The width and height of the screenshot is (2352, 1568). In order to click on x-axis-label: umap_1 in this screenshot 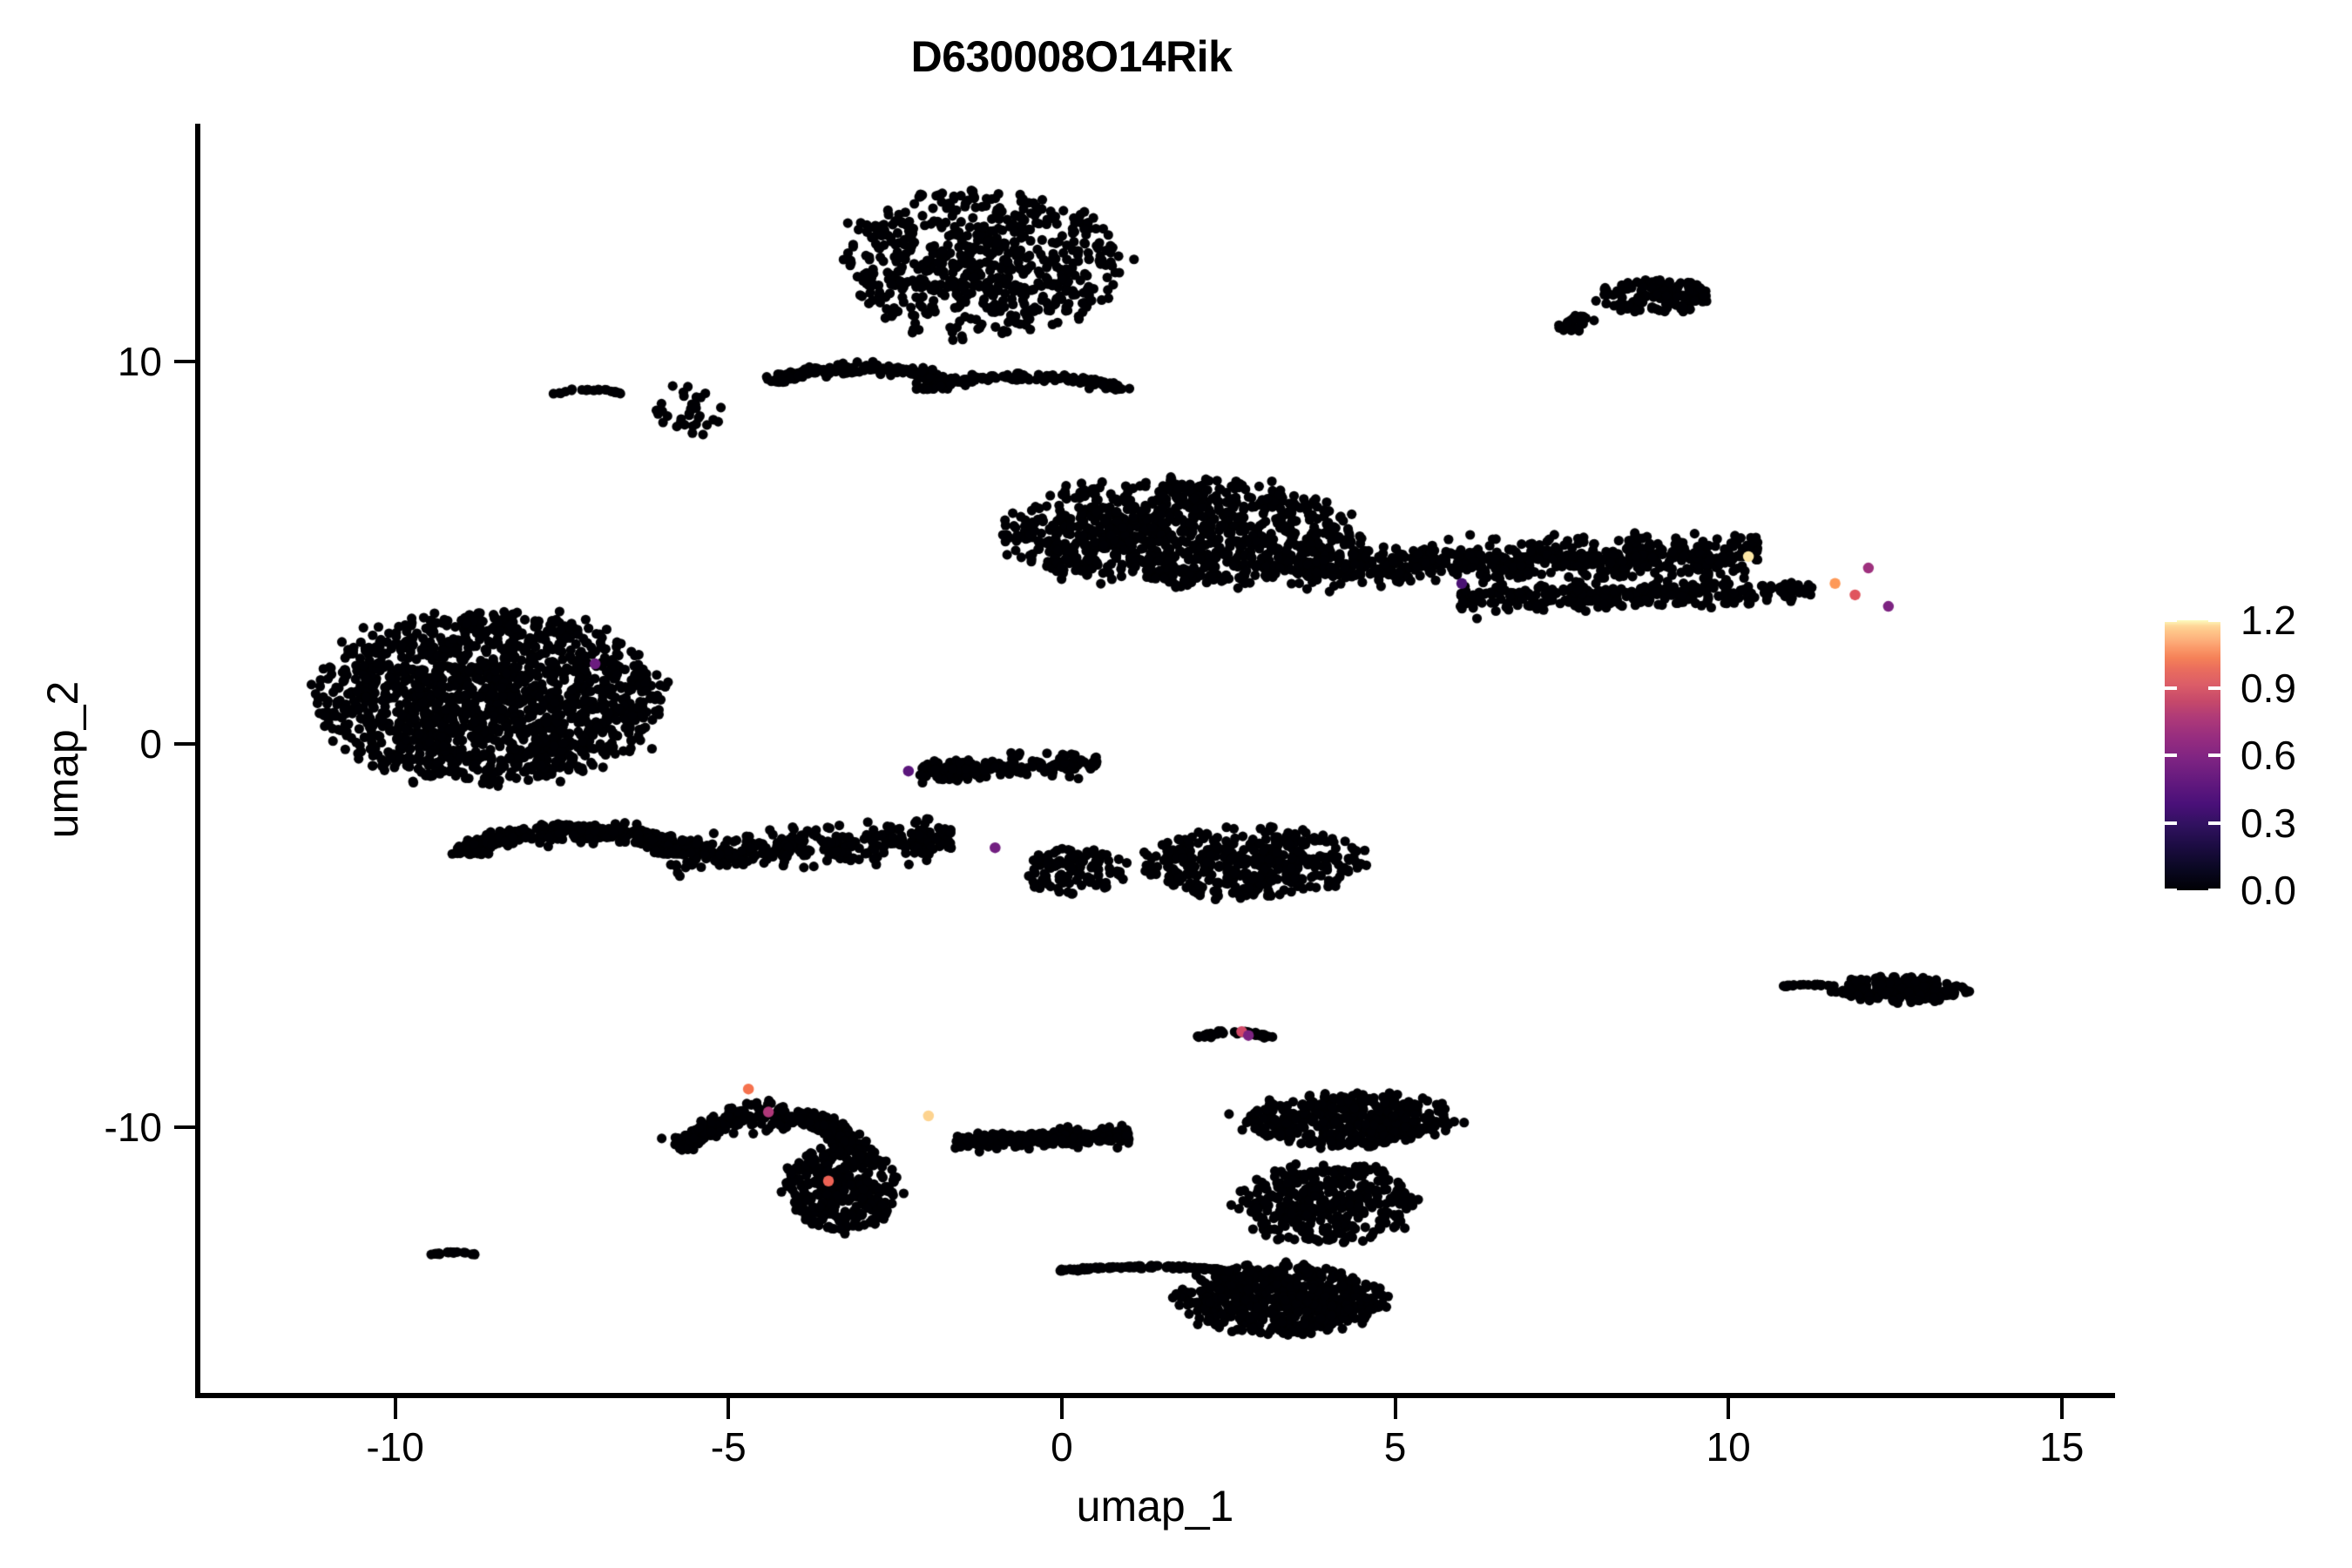, I will do `click(1155, 1506)`.